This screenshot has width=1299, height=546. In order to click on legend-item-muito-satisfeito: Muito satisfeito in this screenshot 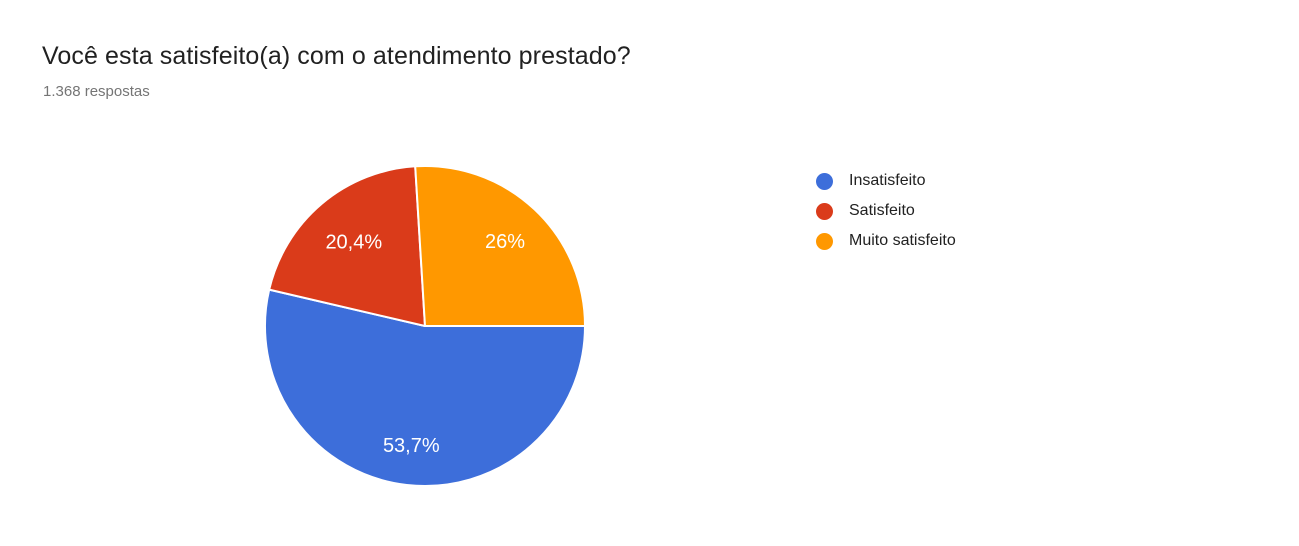, I will do `click(886, 241)`.